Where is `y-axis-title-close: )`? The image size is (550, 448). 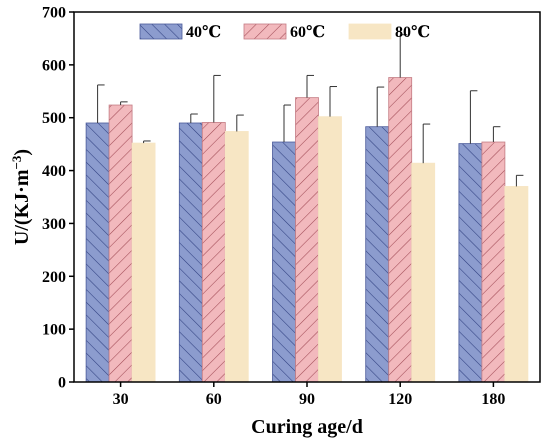 y-axis-title-close: ) is located at coordinates (22, 152).